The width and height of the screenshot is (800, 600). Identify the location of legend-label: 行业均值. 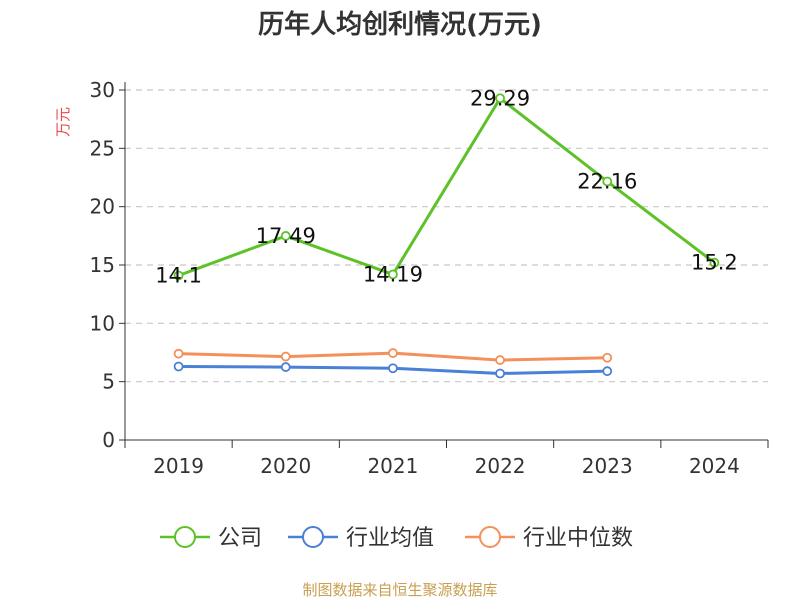
(390, 538).